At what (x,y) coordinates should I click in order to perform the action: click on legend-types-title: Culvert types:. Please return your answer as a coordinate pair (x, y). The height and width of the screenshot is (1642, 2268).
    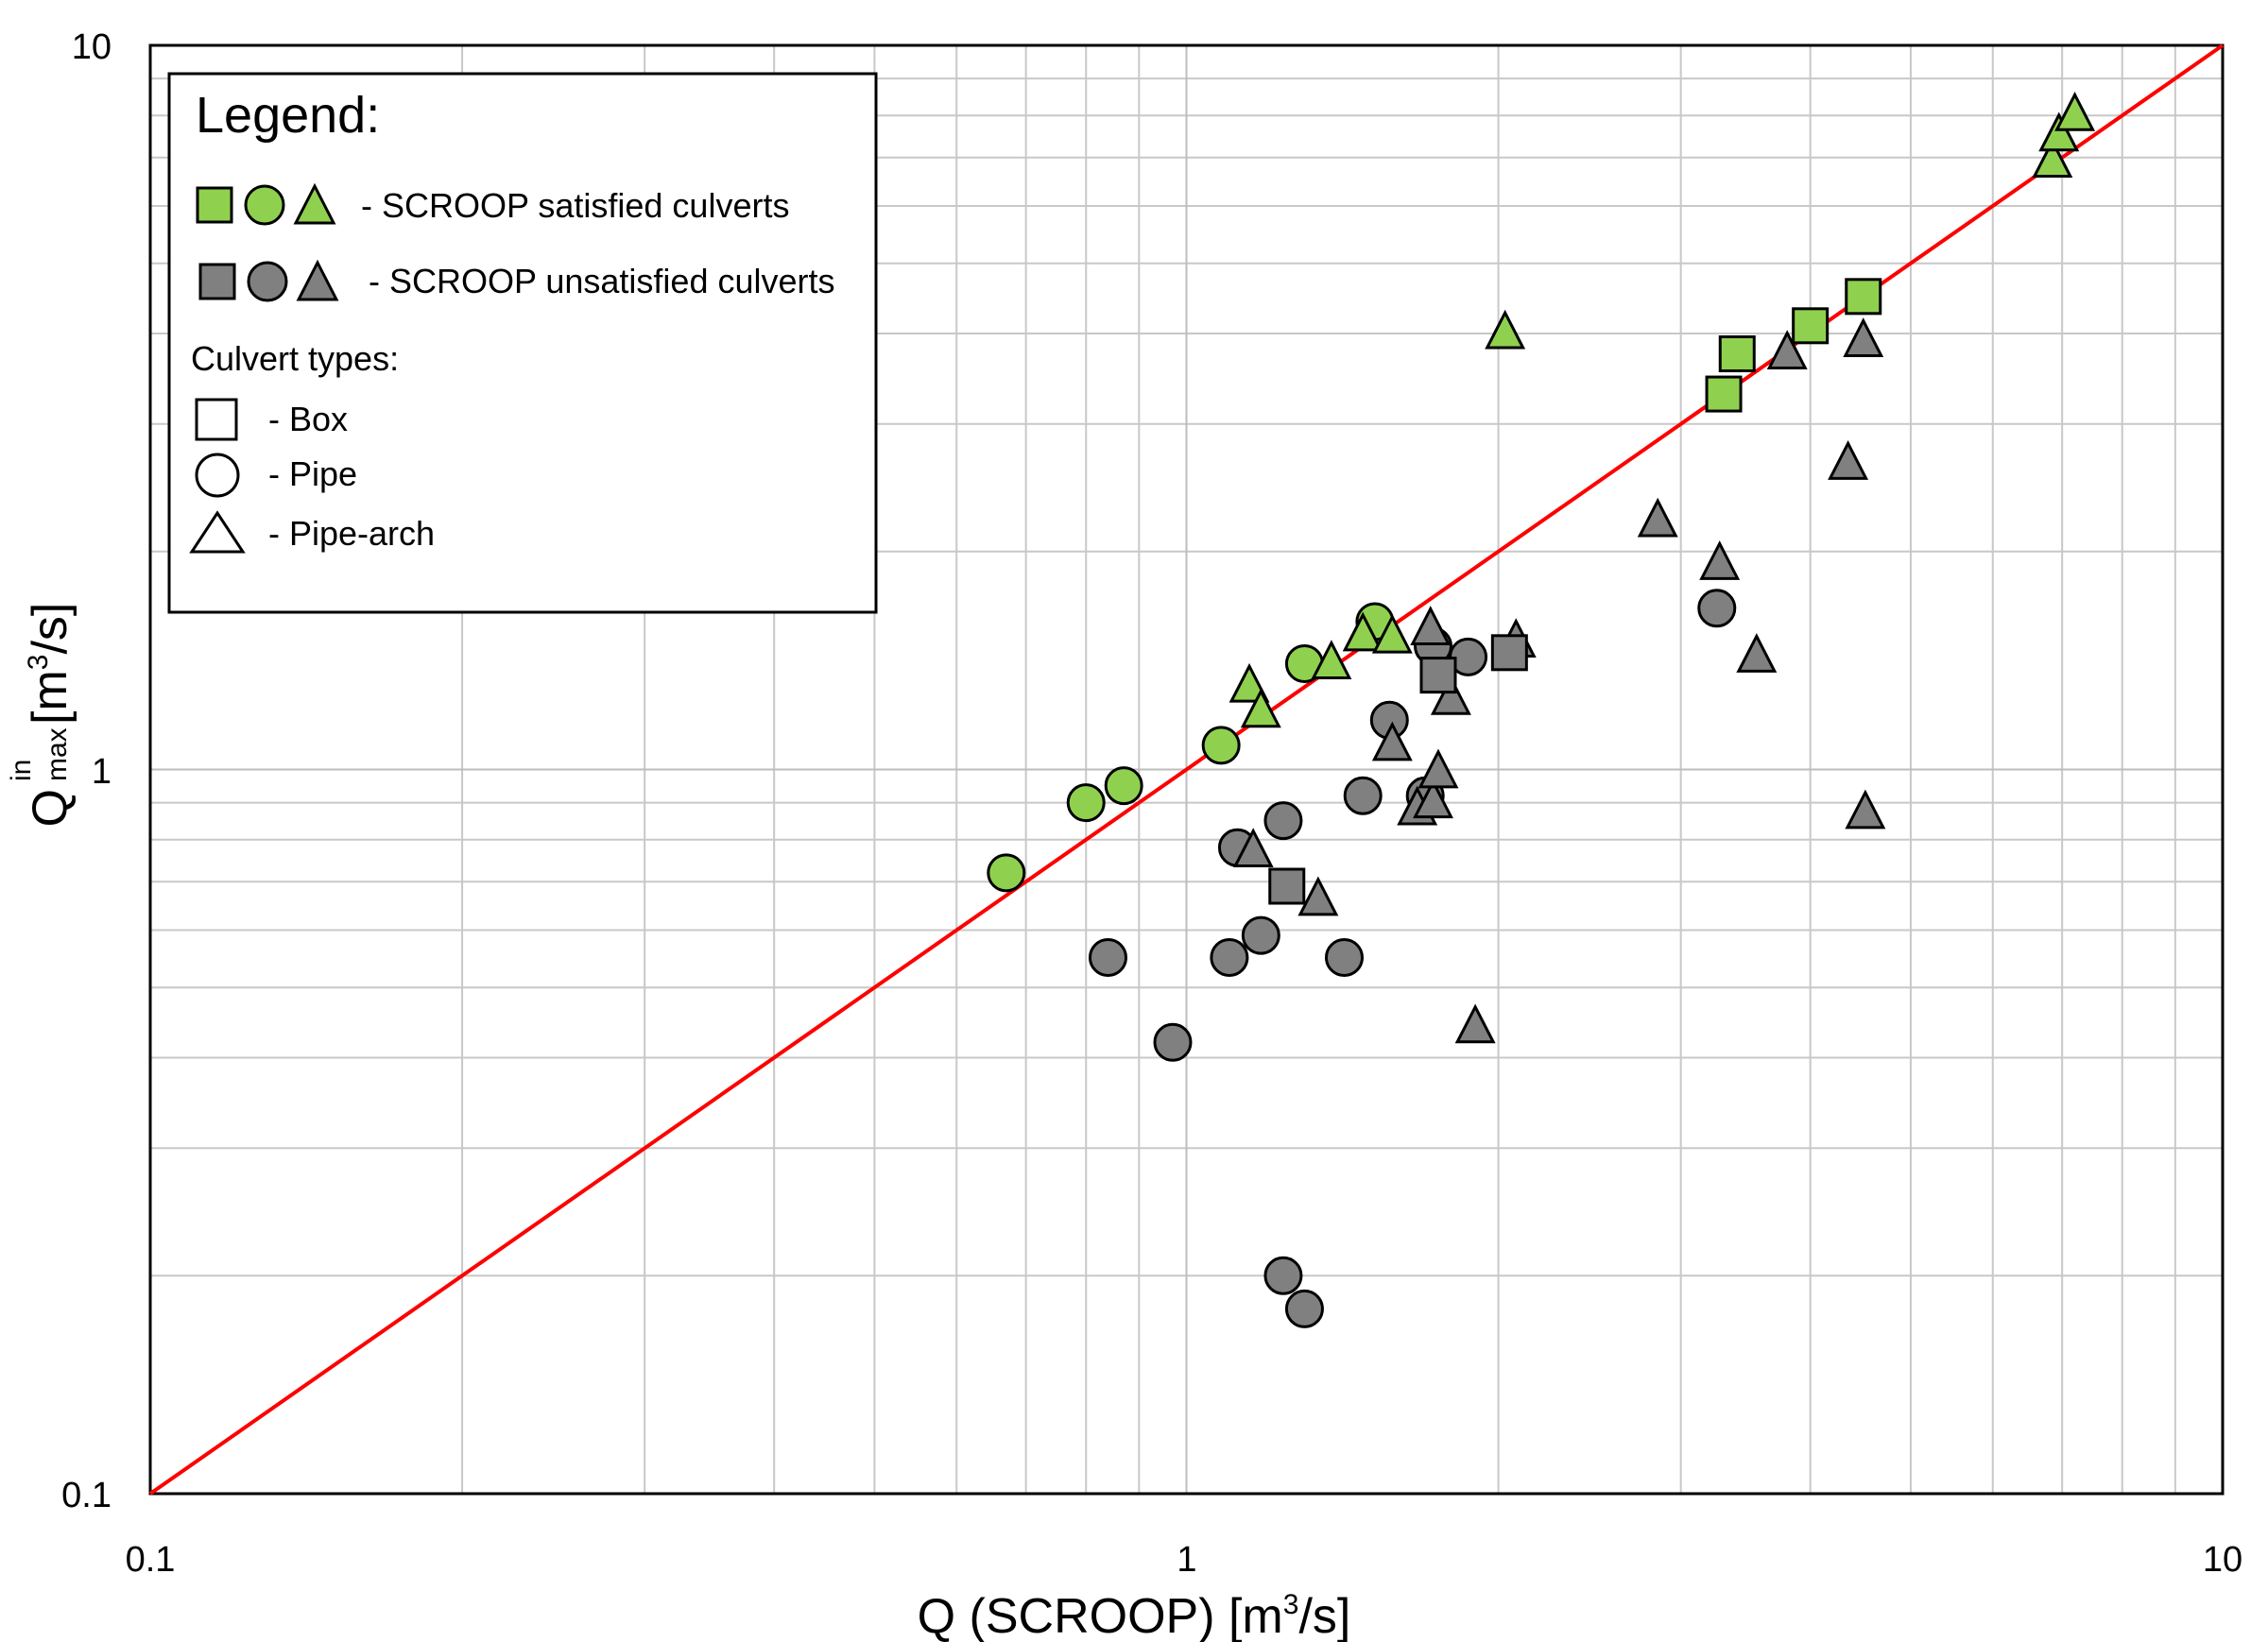
    Looking at the image, I should click on (295, 358).